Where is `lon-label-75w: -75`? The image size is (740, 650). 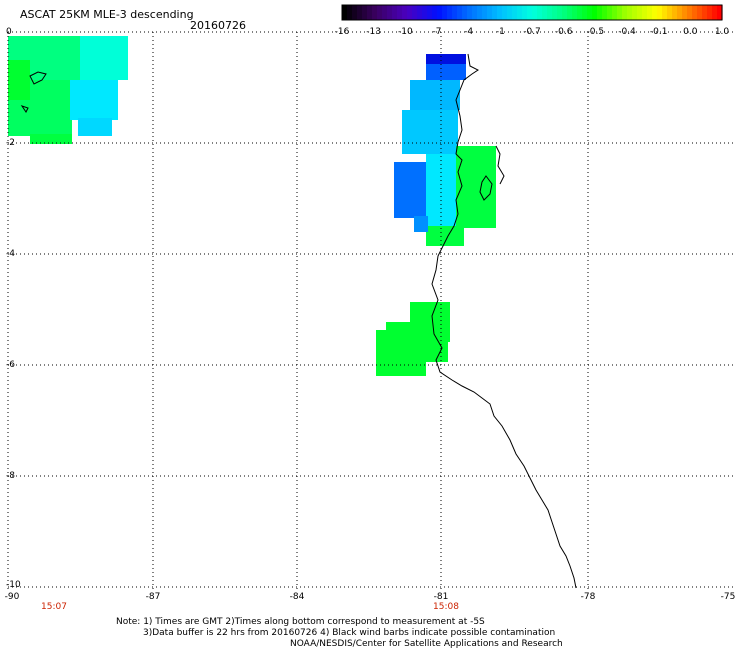
lon-label-75w: -75 is located at coordinates (728, 597).